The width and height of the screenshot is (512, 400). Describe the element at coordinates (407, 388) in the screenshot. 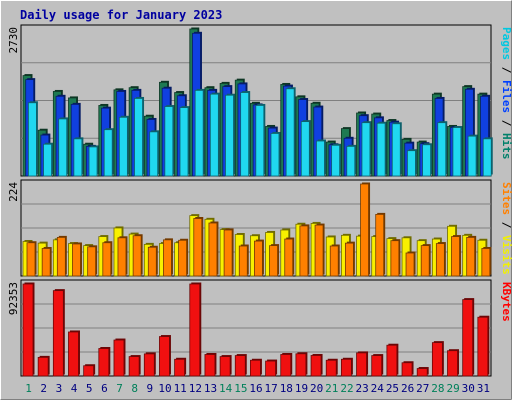

I see `x-tick-label: 26` at that location.